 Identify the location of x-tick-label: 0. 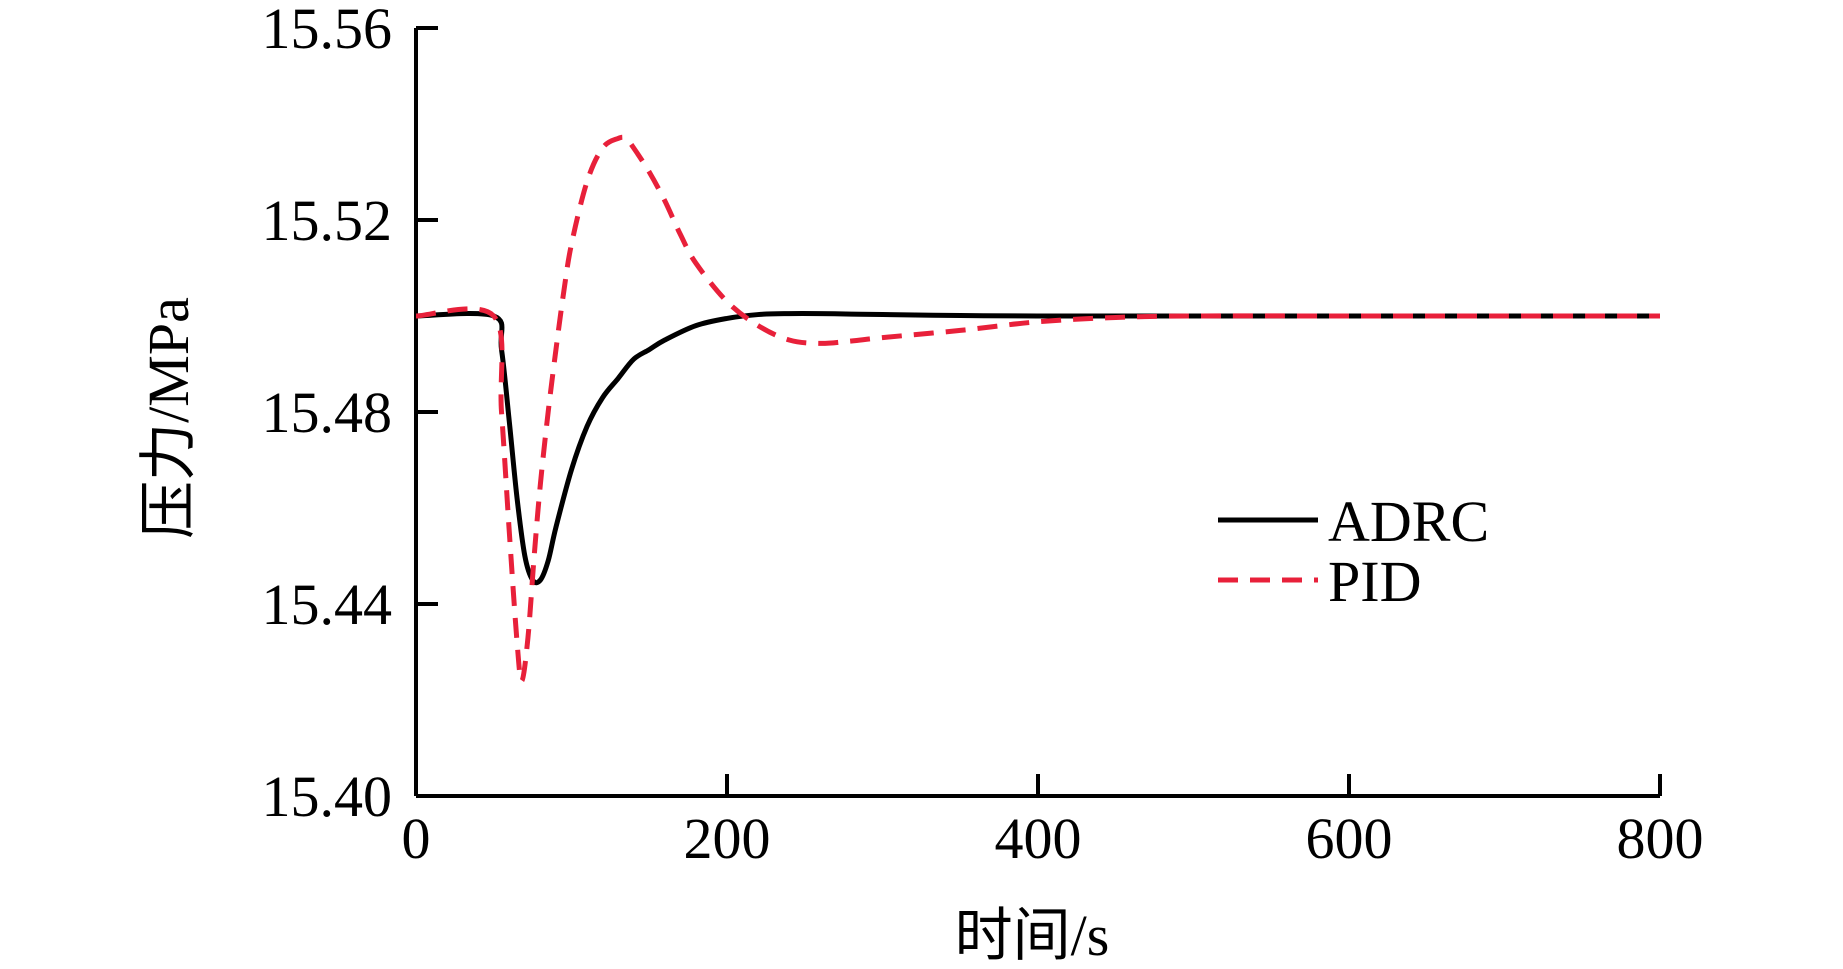
(416, 838).